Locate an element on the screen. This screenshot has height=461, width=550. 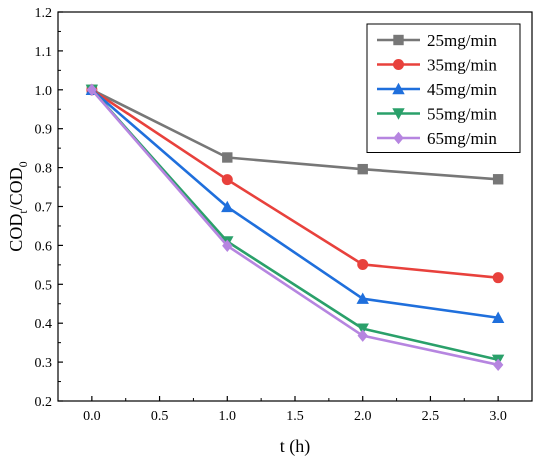
y-tick-label: 0.9 is located at coordinates (44, 130).